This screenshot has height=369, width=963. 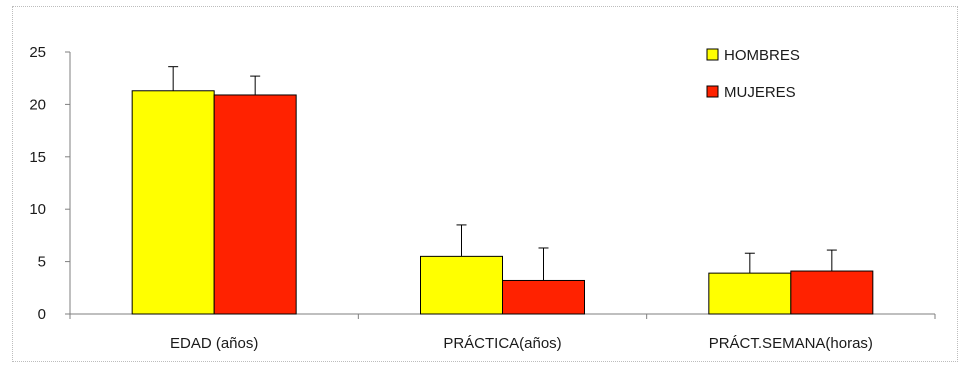 What do you see at coordinates (791, 343) in the screenshot?
I see `x-category-label: PRÁCT.SEMANA(horas)` at bounding box center [791, 343].